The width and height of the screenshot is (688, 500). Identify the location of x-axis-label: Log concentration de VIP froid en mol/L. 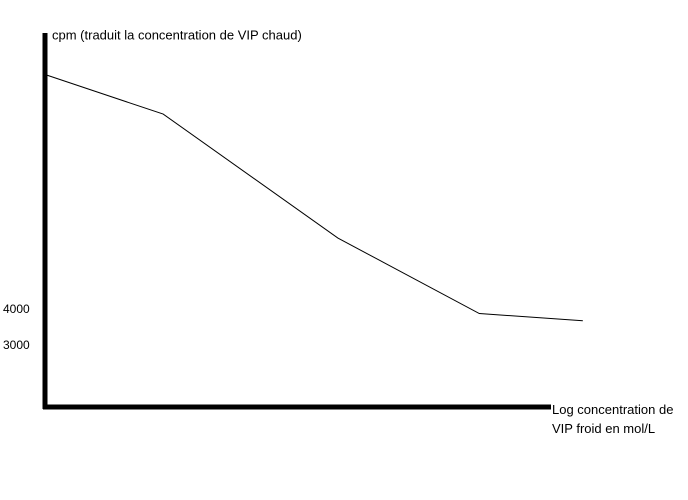
(613, 419).